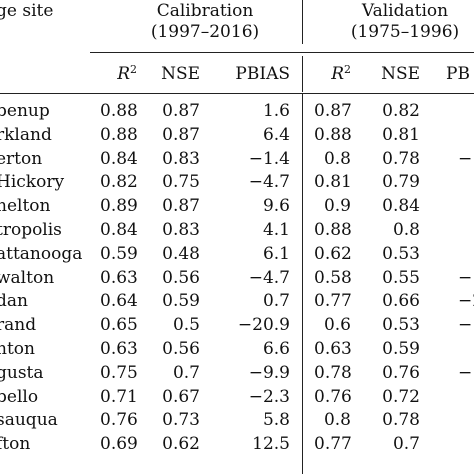  Describe the element at coordinates (25, 206) in the screenshot. I see `site-cell: nelton` at that location.